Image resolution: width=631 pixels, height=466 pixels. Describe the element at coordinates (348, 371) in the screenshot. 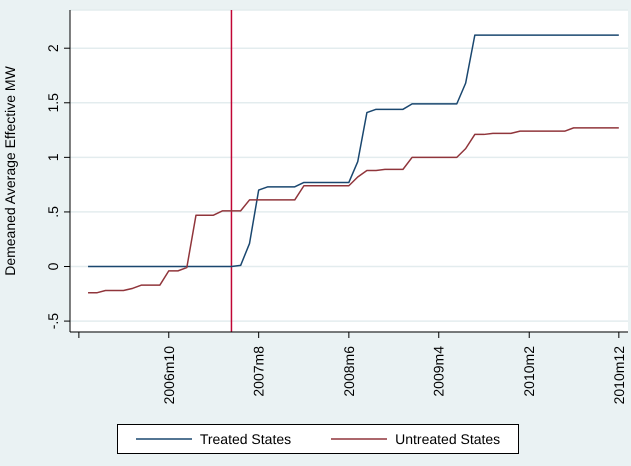

I see `x-tick-label: 2008m6` at that location.